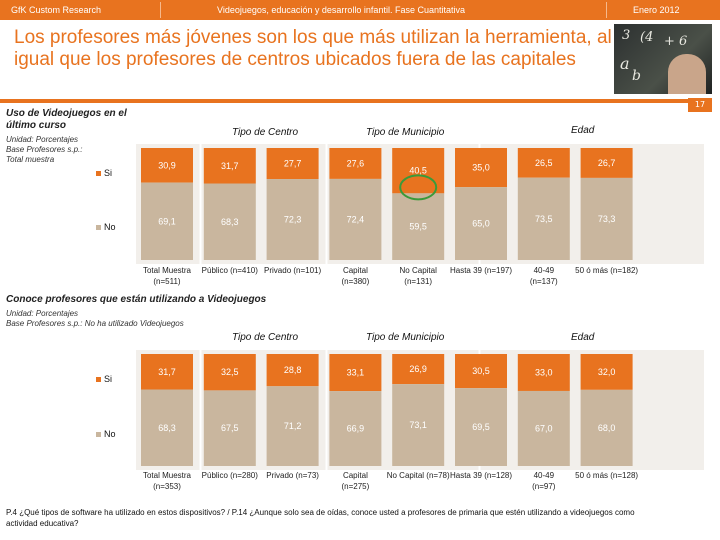 The width and height of the screenshot is (720, 540). Describe the element at coordinates (230, 270) in the screenshot. I see `tick-label: Público (n=410)` at that location.